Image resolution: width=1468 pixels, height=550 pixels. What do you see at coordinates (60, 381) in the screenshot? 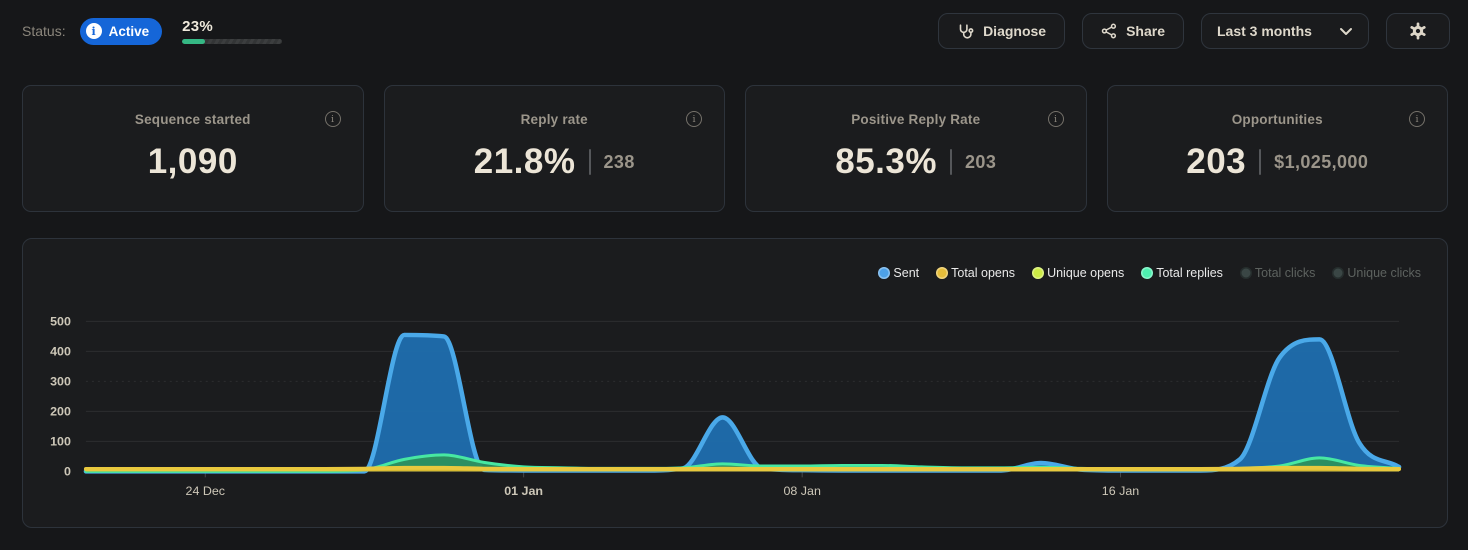
I see `svg-text: 300` at bounding box center [60, 381].